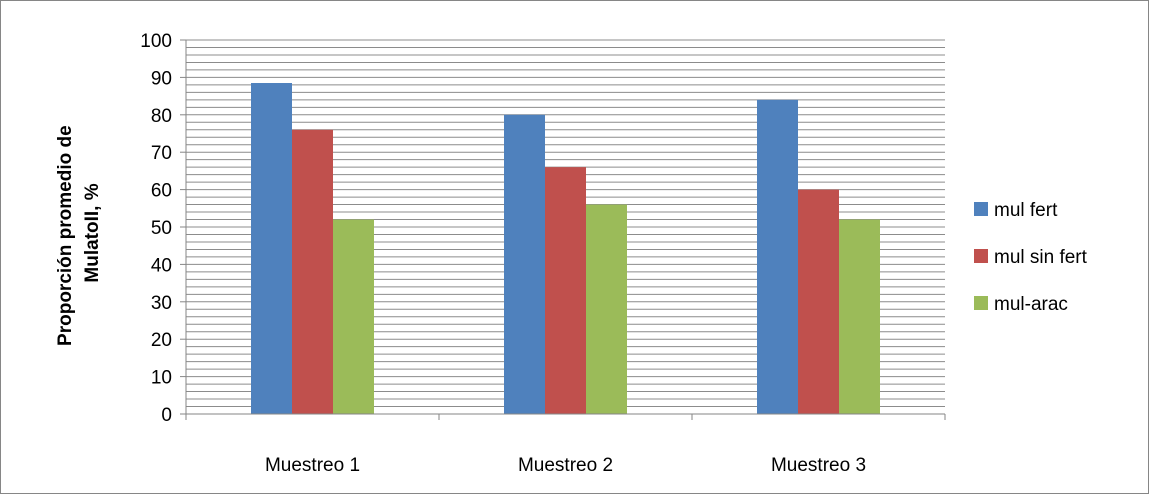  Describe the element at coordinates (79, 233) in the screenshot. I see `y-axis-label: Proporción promedio de MulatoII, %` at that location.